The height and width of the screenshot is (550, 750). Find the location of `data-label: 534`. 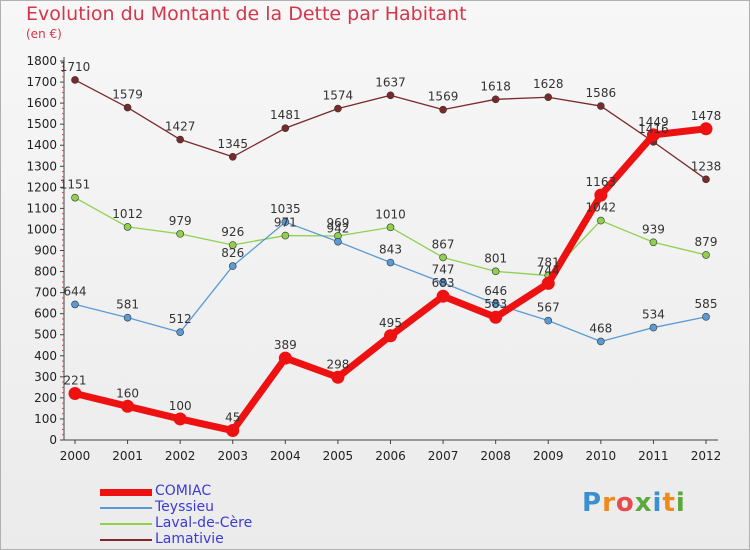

data-label: 534 is located at coordinates (653, 315).